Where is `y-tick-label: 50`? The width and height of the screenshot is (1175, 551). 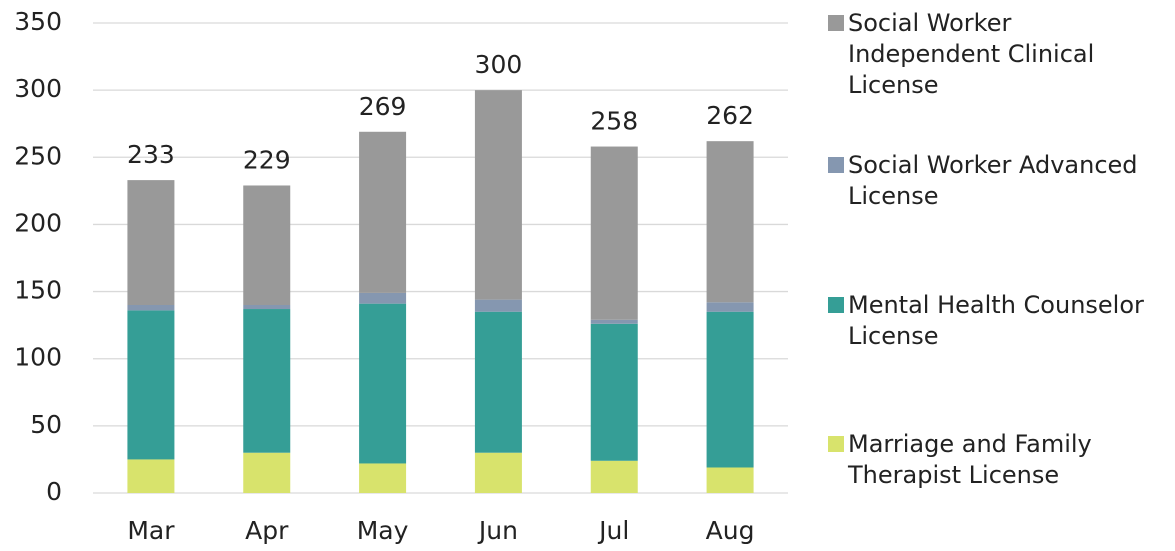
y-tick-label: 50 is located at coordinates (46, 424).